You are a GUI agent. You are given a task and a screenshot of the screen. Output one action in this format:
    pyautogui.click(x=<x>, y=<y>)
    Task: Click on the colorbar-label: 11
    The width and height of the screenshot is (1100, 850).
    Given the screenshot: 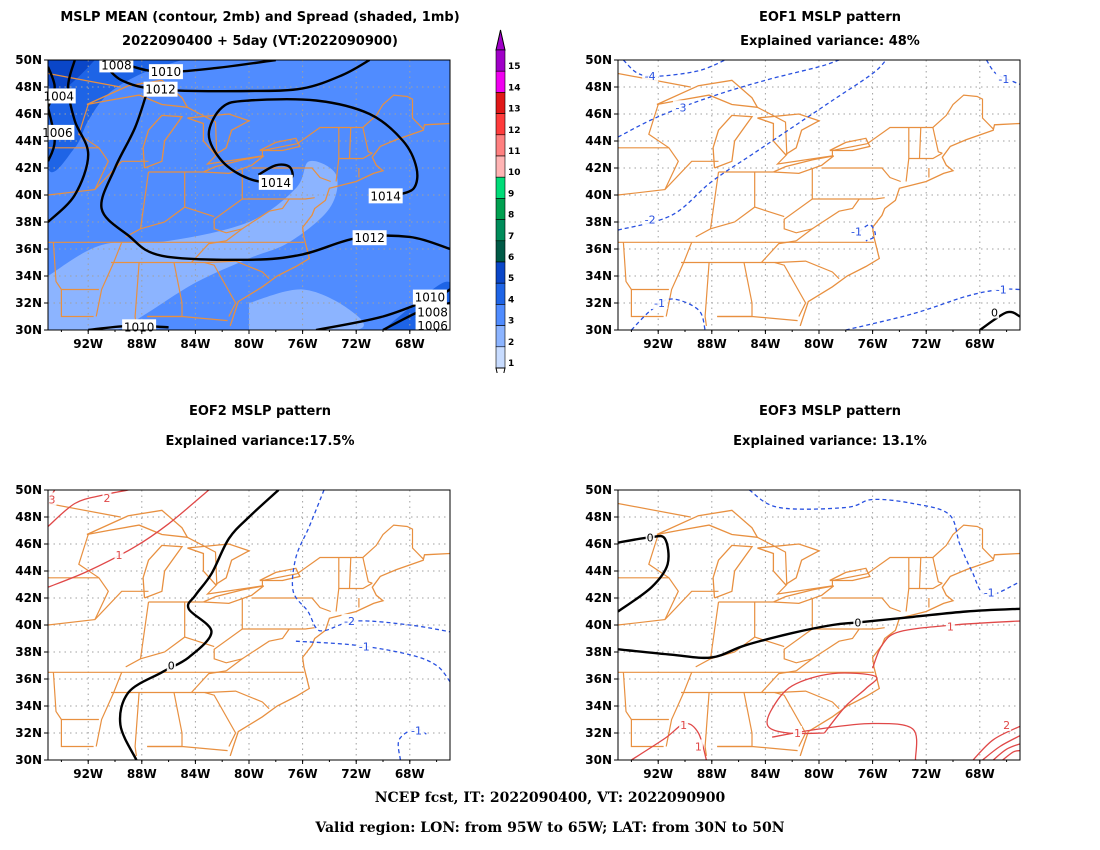 What is the action you would take?
    pyautogui.click(x=514, y=152)
    